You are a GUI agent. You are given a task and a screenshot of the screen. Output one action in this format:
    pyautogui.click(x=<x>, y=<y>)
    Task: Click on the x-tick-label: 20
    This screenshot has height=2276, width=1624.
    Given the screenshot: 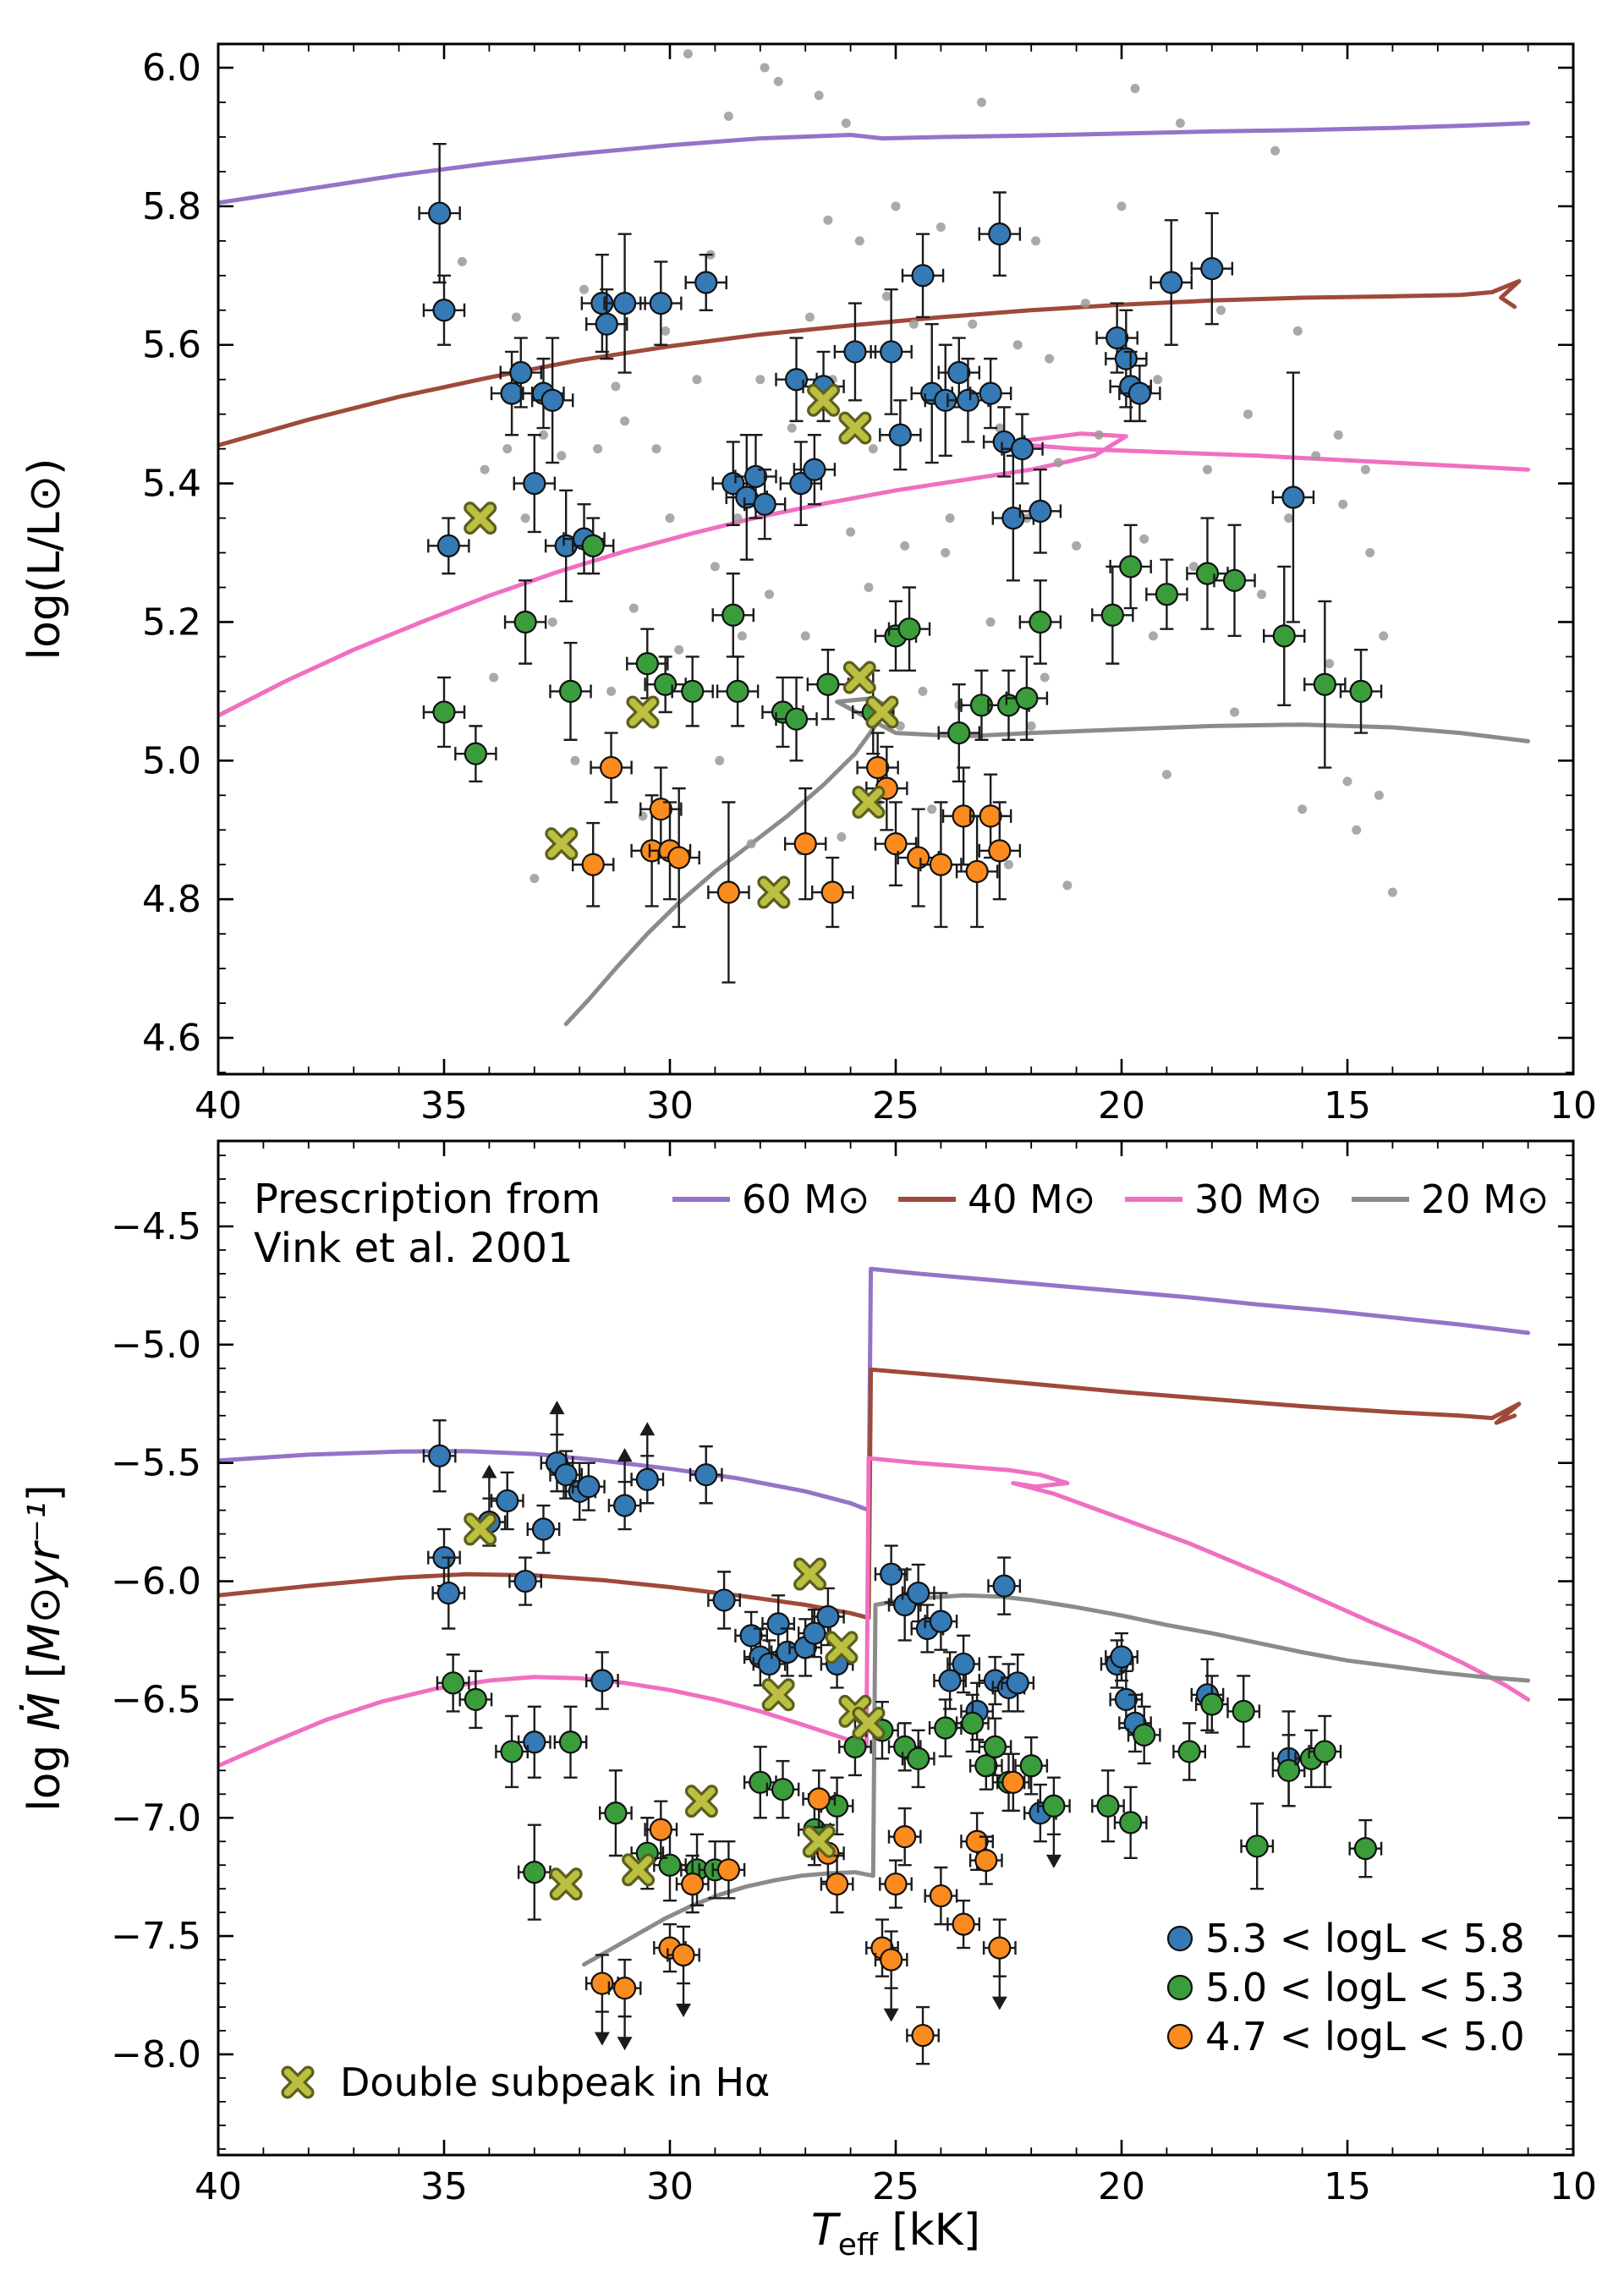 What is the action you would take?
    pyautogui.click(x=1121, y=1105)
    